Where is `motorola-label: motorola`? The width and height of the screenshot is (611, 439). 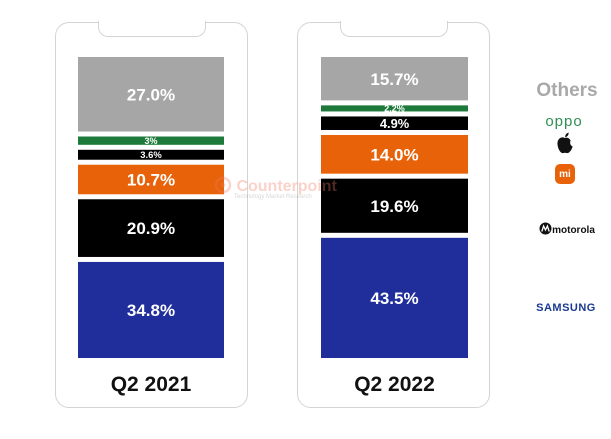 motorola-label: motorola is located at coordinates (573, 230).